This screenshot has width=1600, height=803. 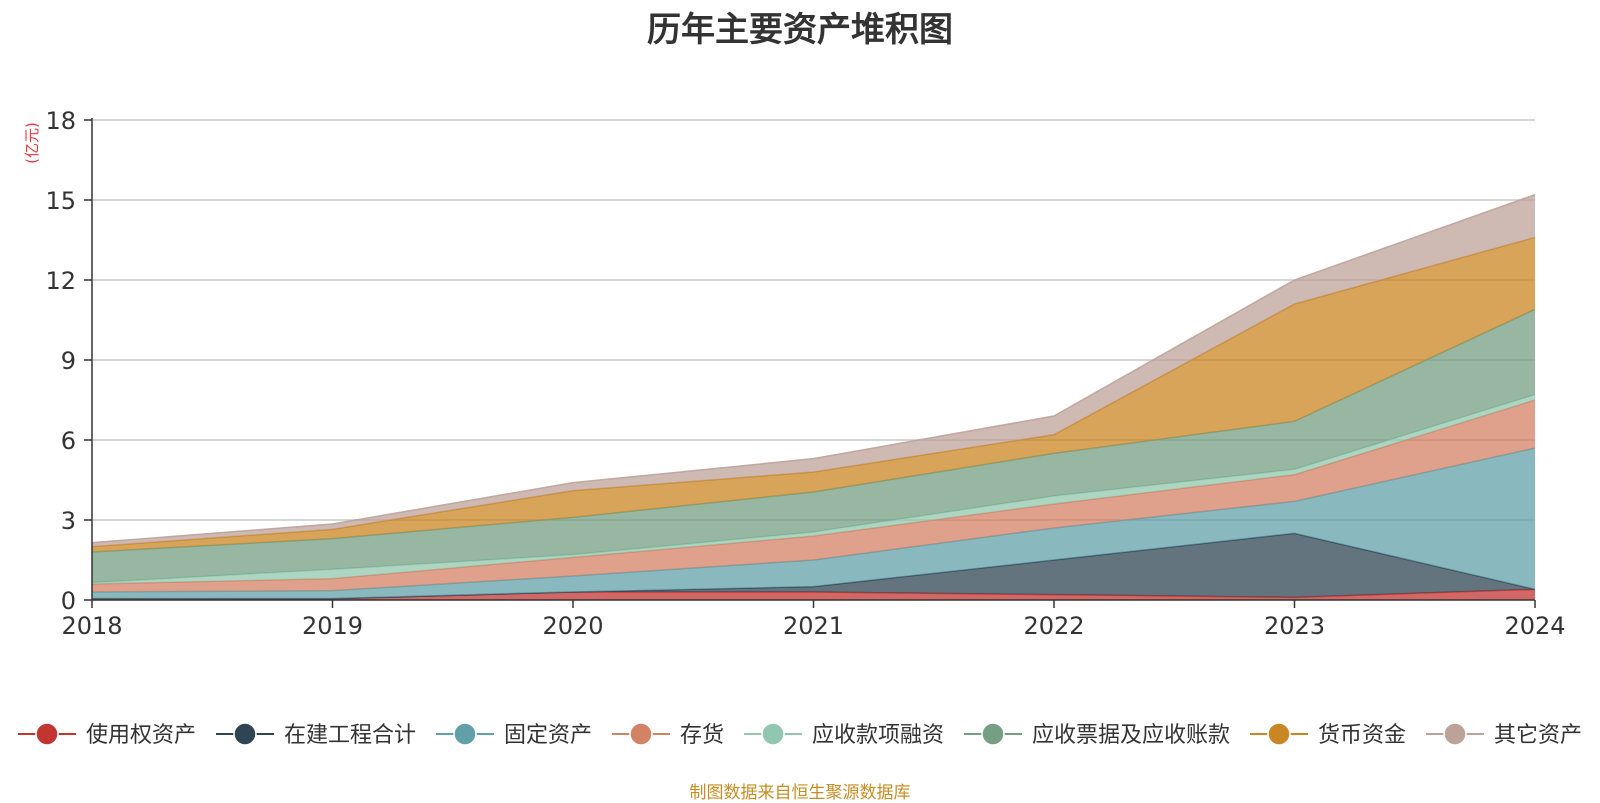 I want to click on chart-title: 历年主要资产堆积图, so click(x=800, y=30).